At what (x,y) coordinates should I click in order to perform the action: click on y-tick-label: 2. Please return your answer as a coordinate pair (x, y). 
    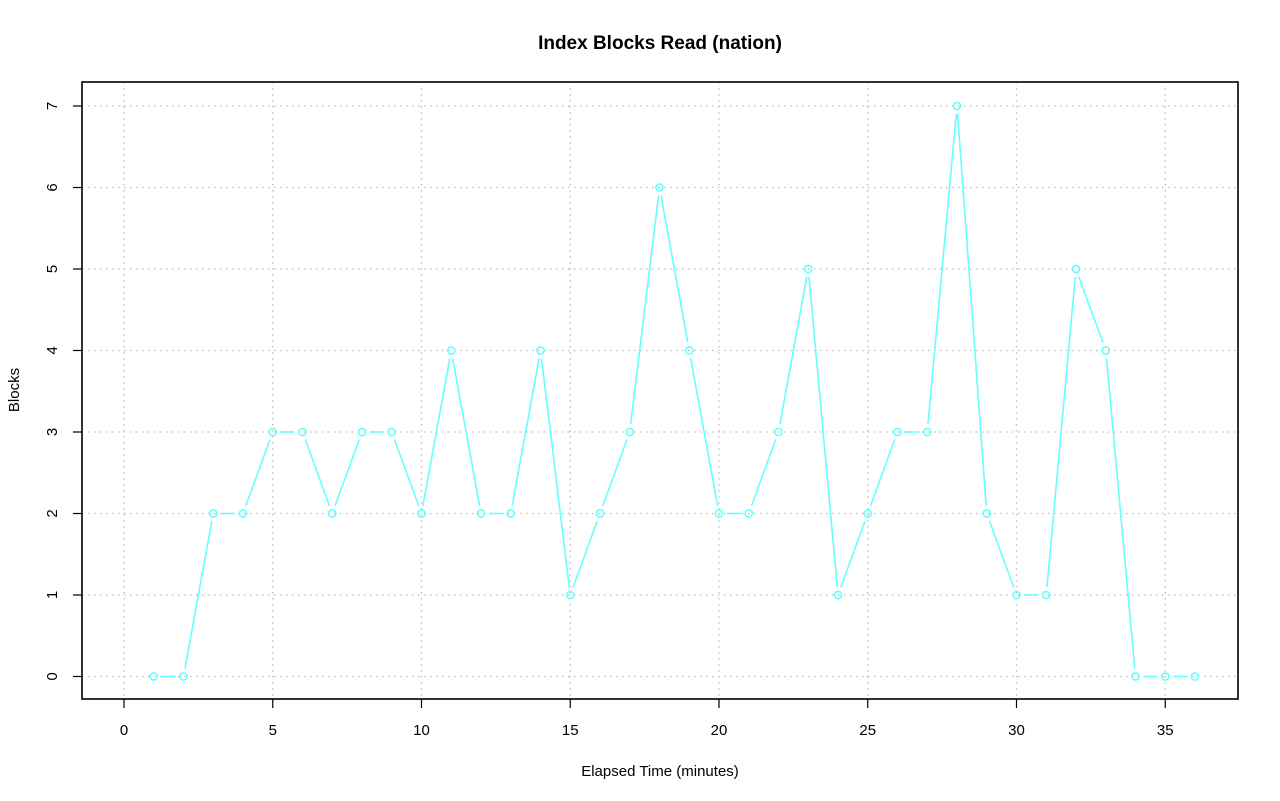
    Looking at the image, I should click on (52, 513).